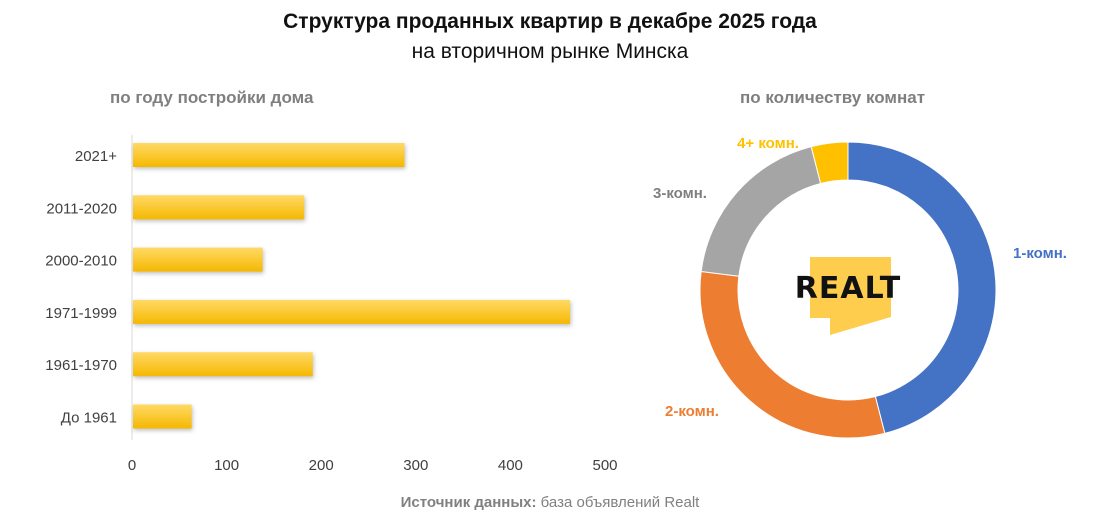 The image size is (1100, 530). Describe the element at coordinates (81, 261) in the screenshot. I see `y-tick-label: 2000-2010` at that location.